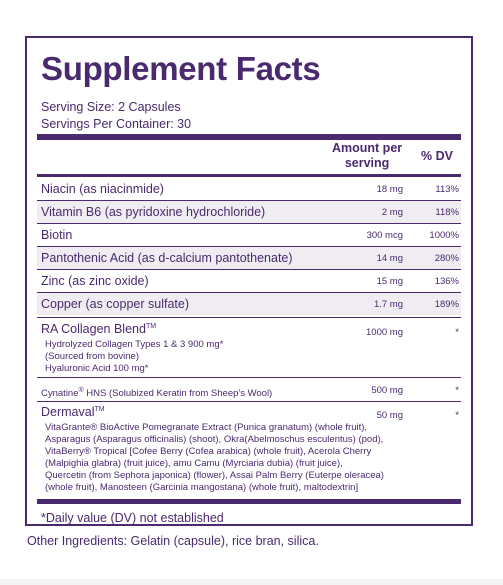  I want to click on nutrient-row-biotin: Biotin 300 mcg 1000%, so click(249, 235).